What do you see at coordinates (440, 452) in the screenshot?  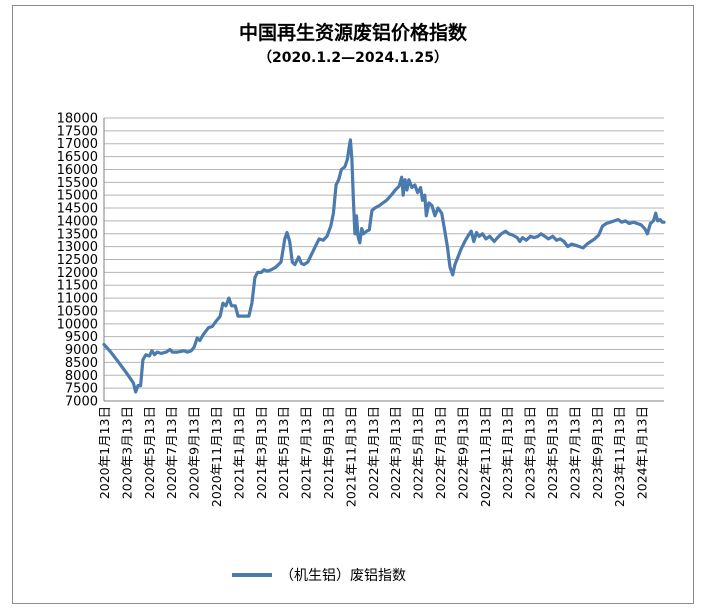 I see `x-tick-label: 2022年7月13日` at bounding box center [440, 452].